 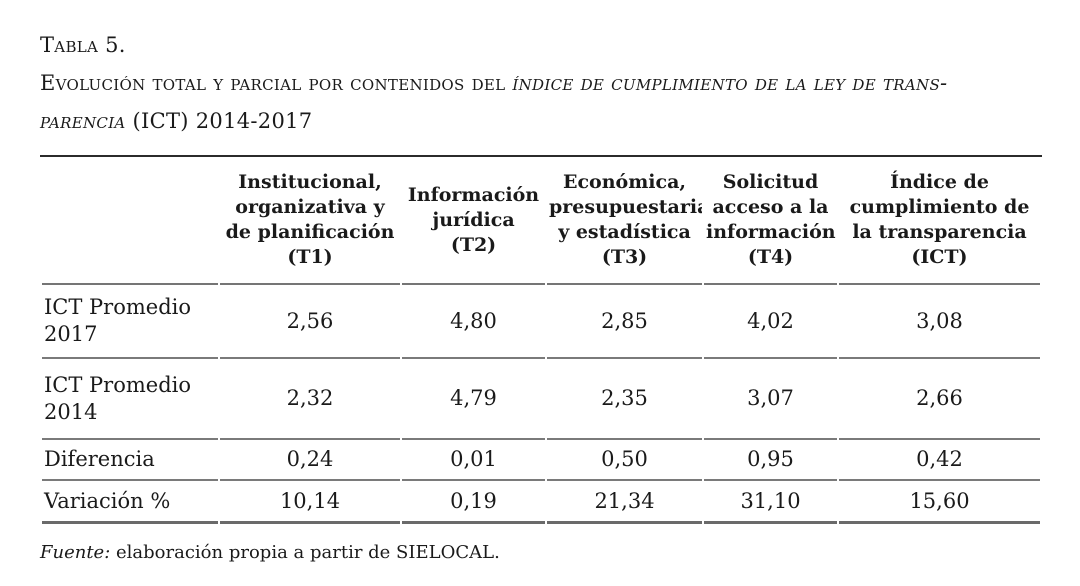 I want to click on cell-value-total: 2,66, so click(x=939, y=399).